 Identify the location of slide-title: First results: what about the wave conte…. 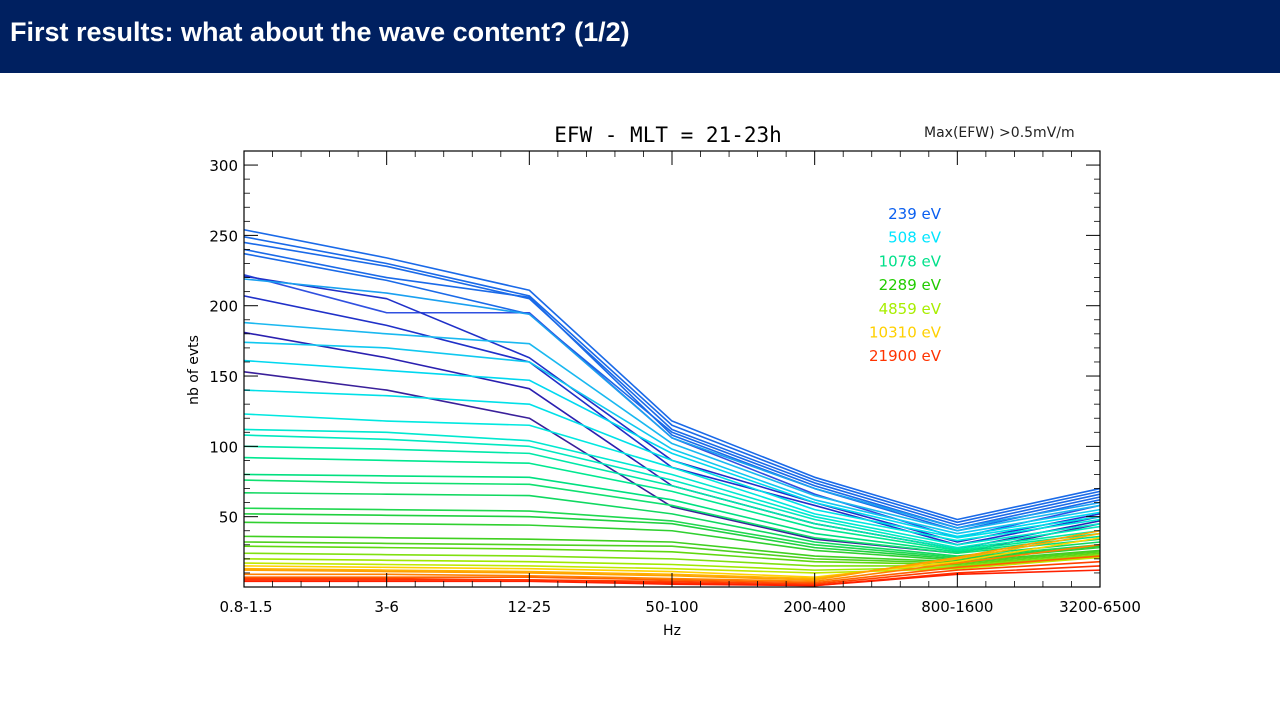
(320, 32).